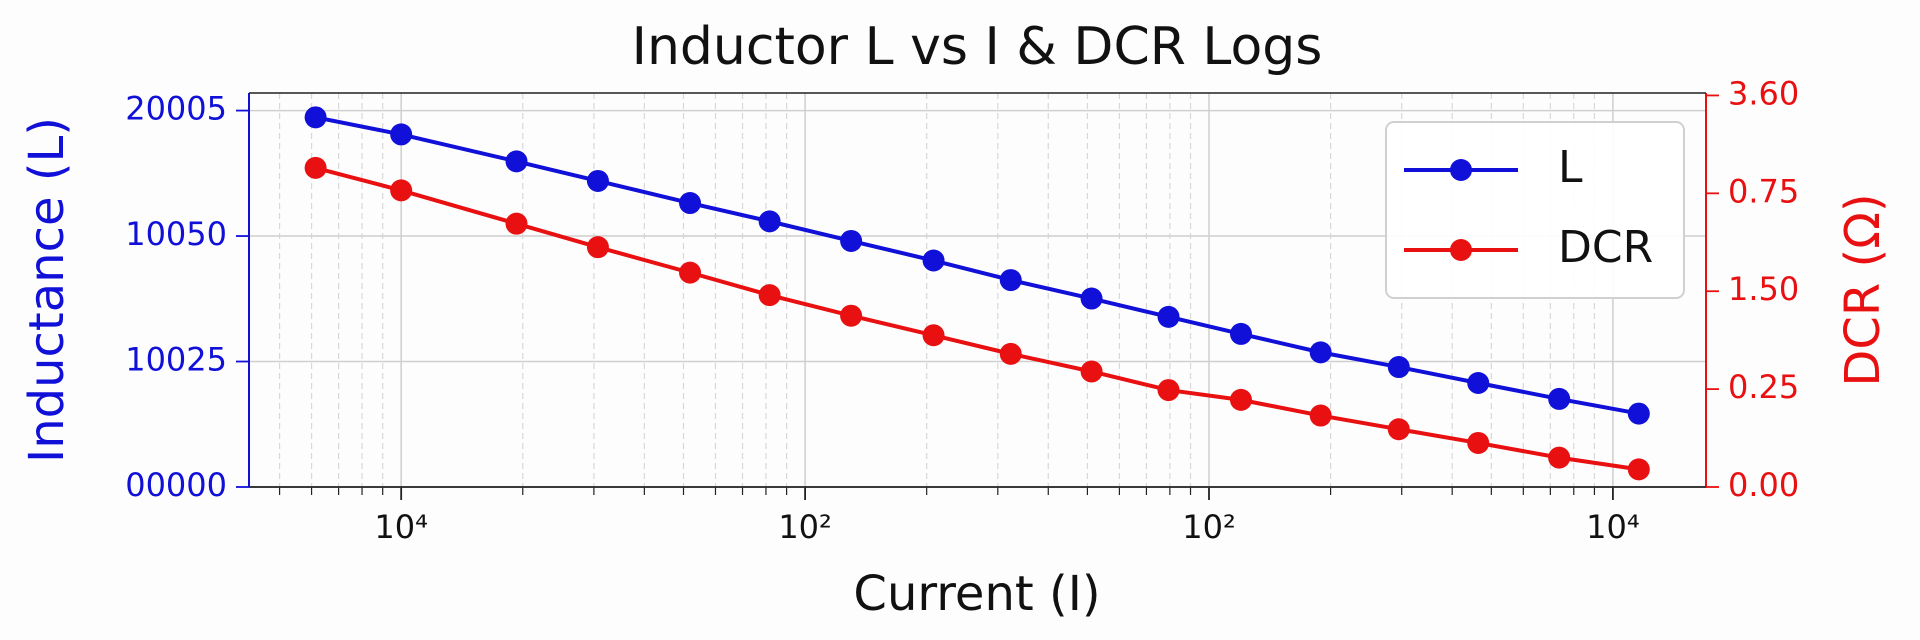 This screenshot has height=640, width=1920. What do you see at coordinates (176, 109) in the screenshot?
I see `y-tick-label: 20005` at bounding box center [176, 109].